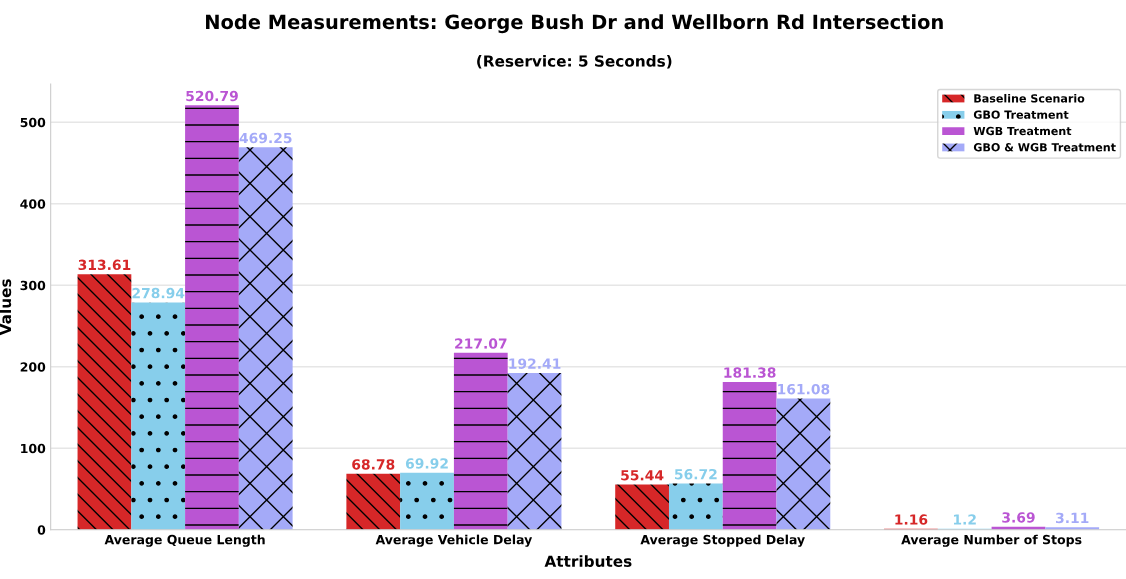 This screenshot has width=1126, height=579. I want to click on data-label: 55.44, so click(642, 475).